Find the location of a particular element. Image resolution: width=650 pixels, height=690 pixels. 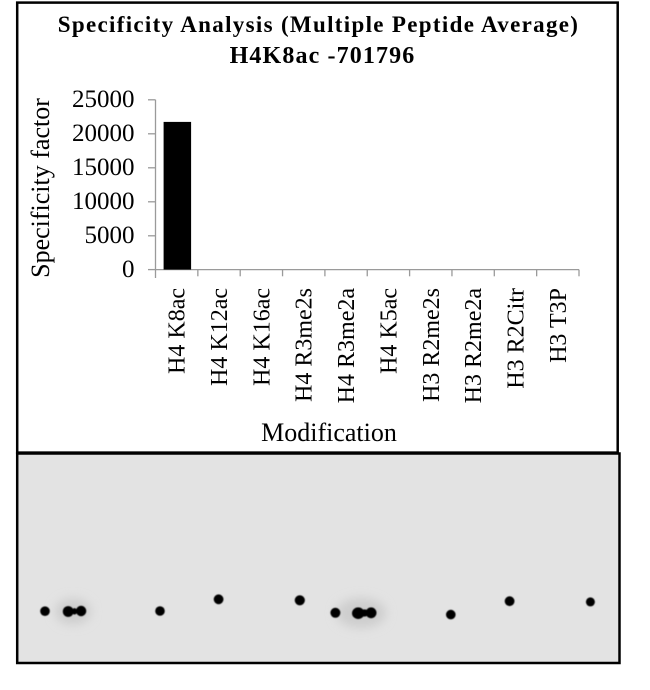

svg-text: 0 is located at coordinates (128, 269).